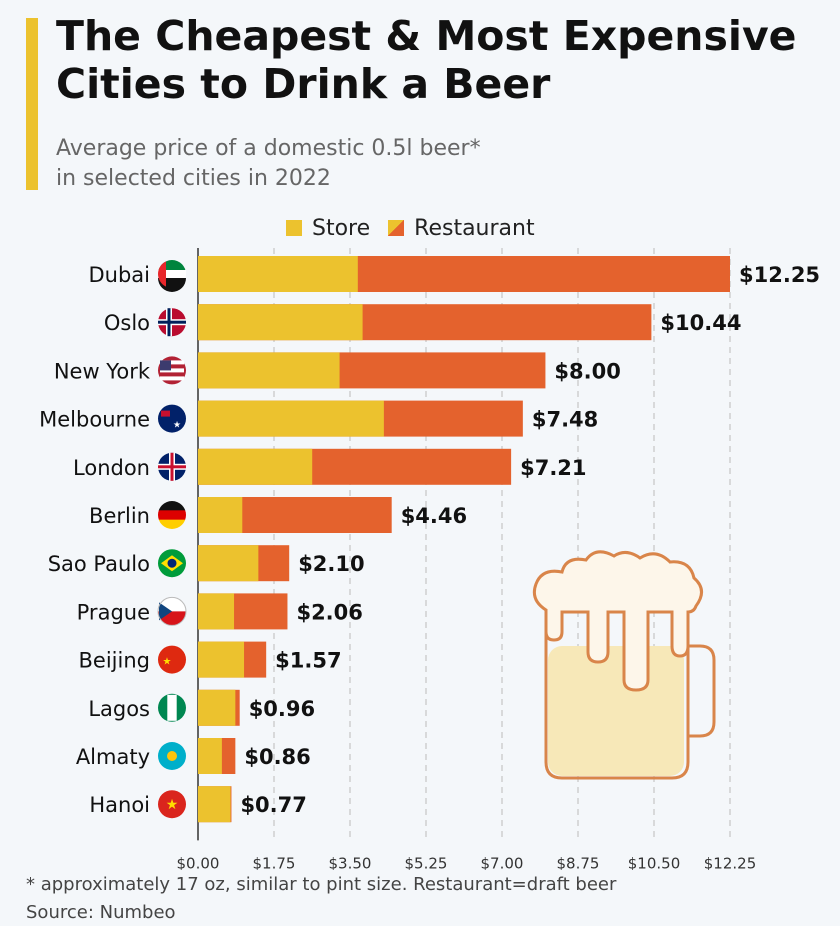 The height and width of the screenshot is (926, 840). What do you see at coordinates (119, 805) in the screenshot?
I see `category-label: Hanoi` at bounding box center [119, 805].